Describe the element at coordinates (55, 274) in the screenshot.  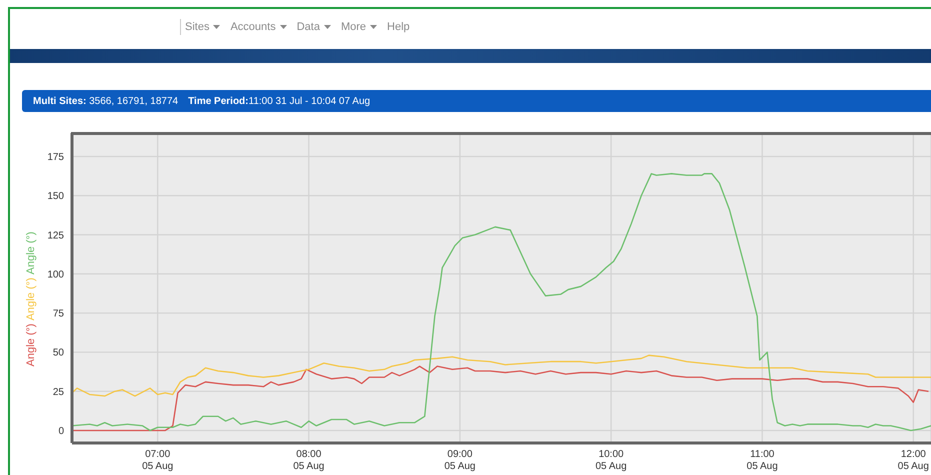
I see `y-tick-label: 100` at that location.